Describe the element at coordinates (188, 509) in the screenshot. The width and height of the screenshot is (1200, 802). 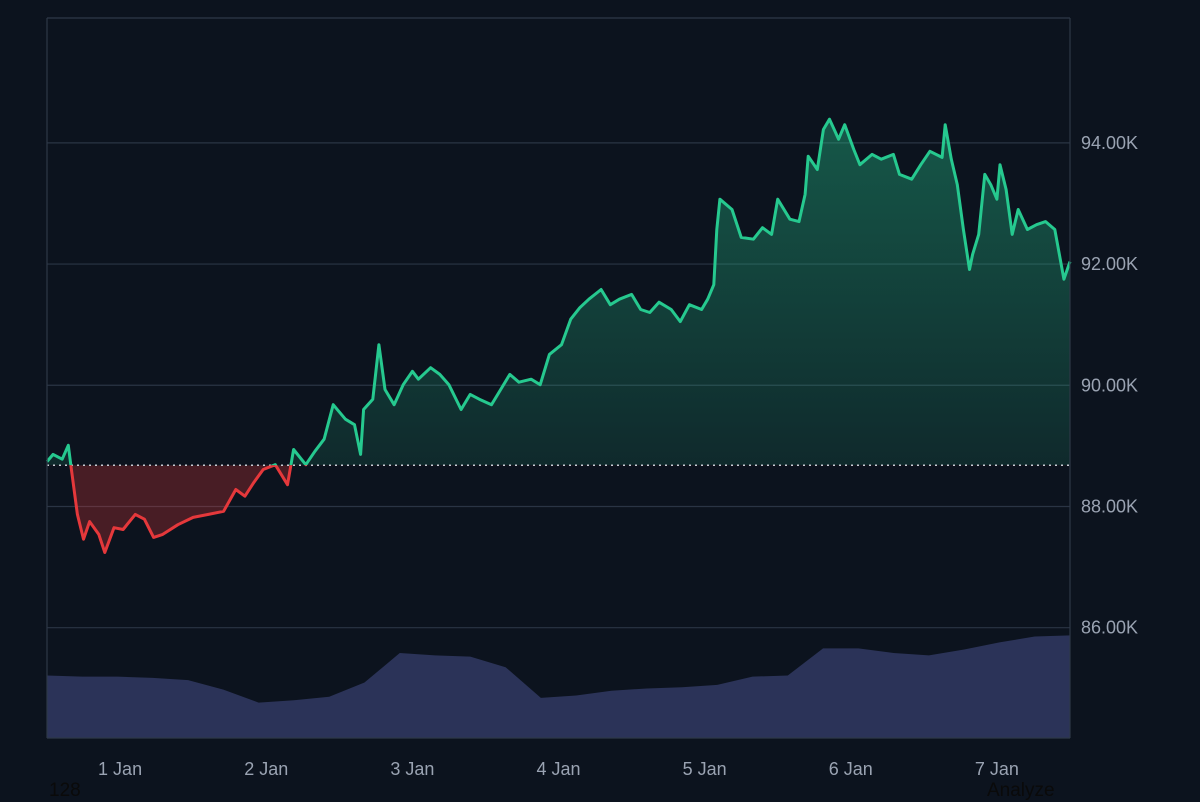
I see `price-line-down` at that location.